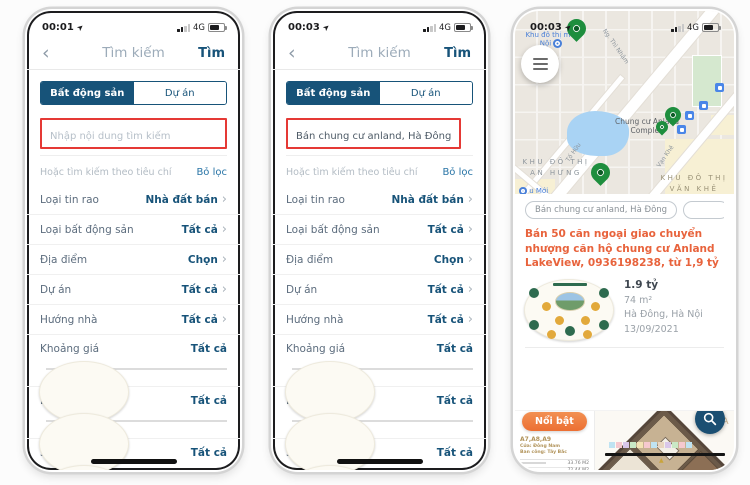 The height and width of the screenshot is (485, 750). I want to click on room-area-row: 33.76 M2, so click(554, 464).